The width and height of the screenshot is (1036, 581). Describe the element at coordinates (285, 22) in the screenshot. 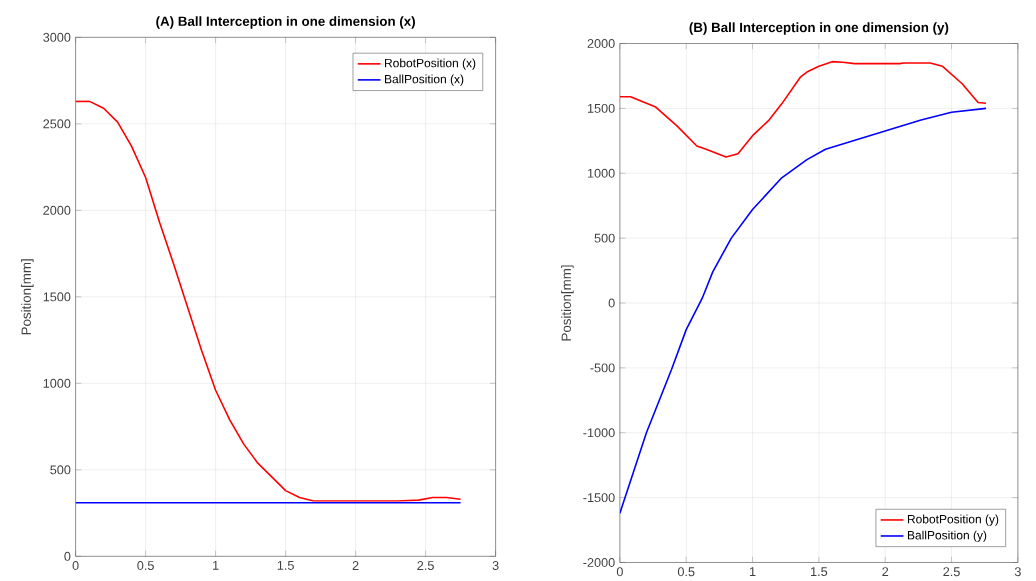

I see `chart-title: (A) Ball Interception in one dimension (x)` at that location.